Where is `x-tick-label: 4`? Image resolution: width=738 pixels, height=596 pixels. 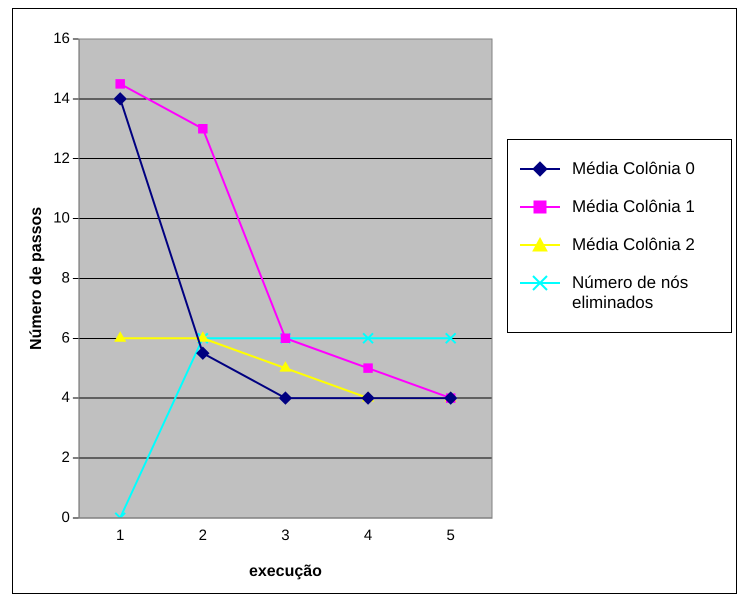 x-tick-label: 4 is located at coordinates (368, 535).